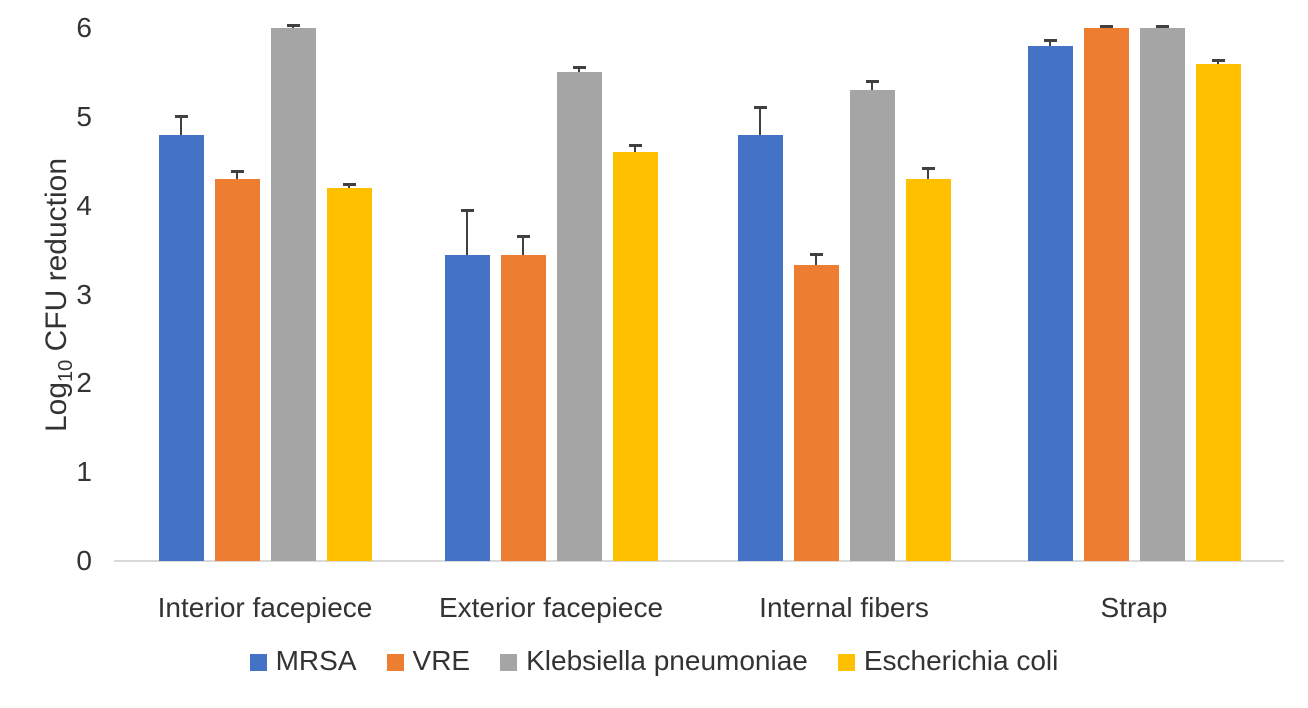  Describe the element at coordinates (846, 662) in the screenshot. I see `legend-swatch-escherichia-coli` at that location.